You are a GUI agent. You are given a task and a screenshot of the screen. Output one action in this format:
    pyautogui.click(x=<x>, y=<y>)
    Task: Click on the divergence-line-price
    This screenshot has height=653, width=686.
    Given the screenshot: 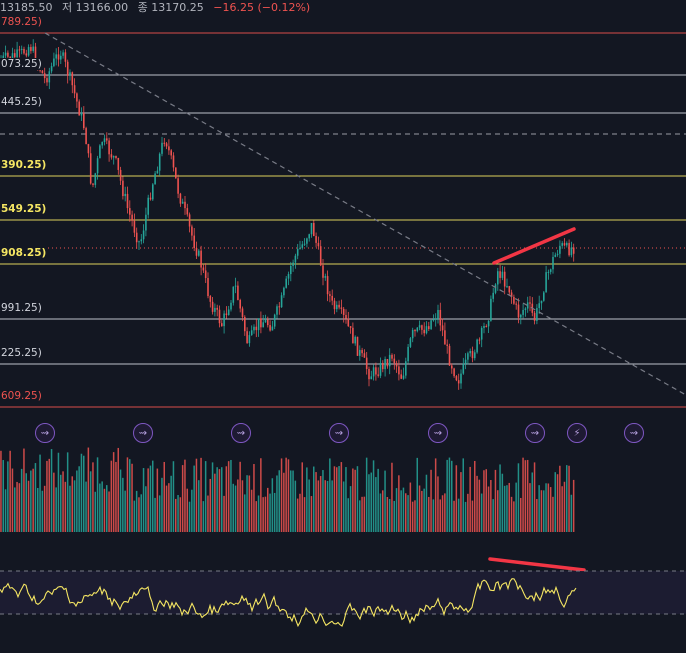 What is the action you would take?
    pyautogui.click(x=534, y=246)
    